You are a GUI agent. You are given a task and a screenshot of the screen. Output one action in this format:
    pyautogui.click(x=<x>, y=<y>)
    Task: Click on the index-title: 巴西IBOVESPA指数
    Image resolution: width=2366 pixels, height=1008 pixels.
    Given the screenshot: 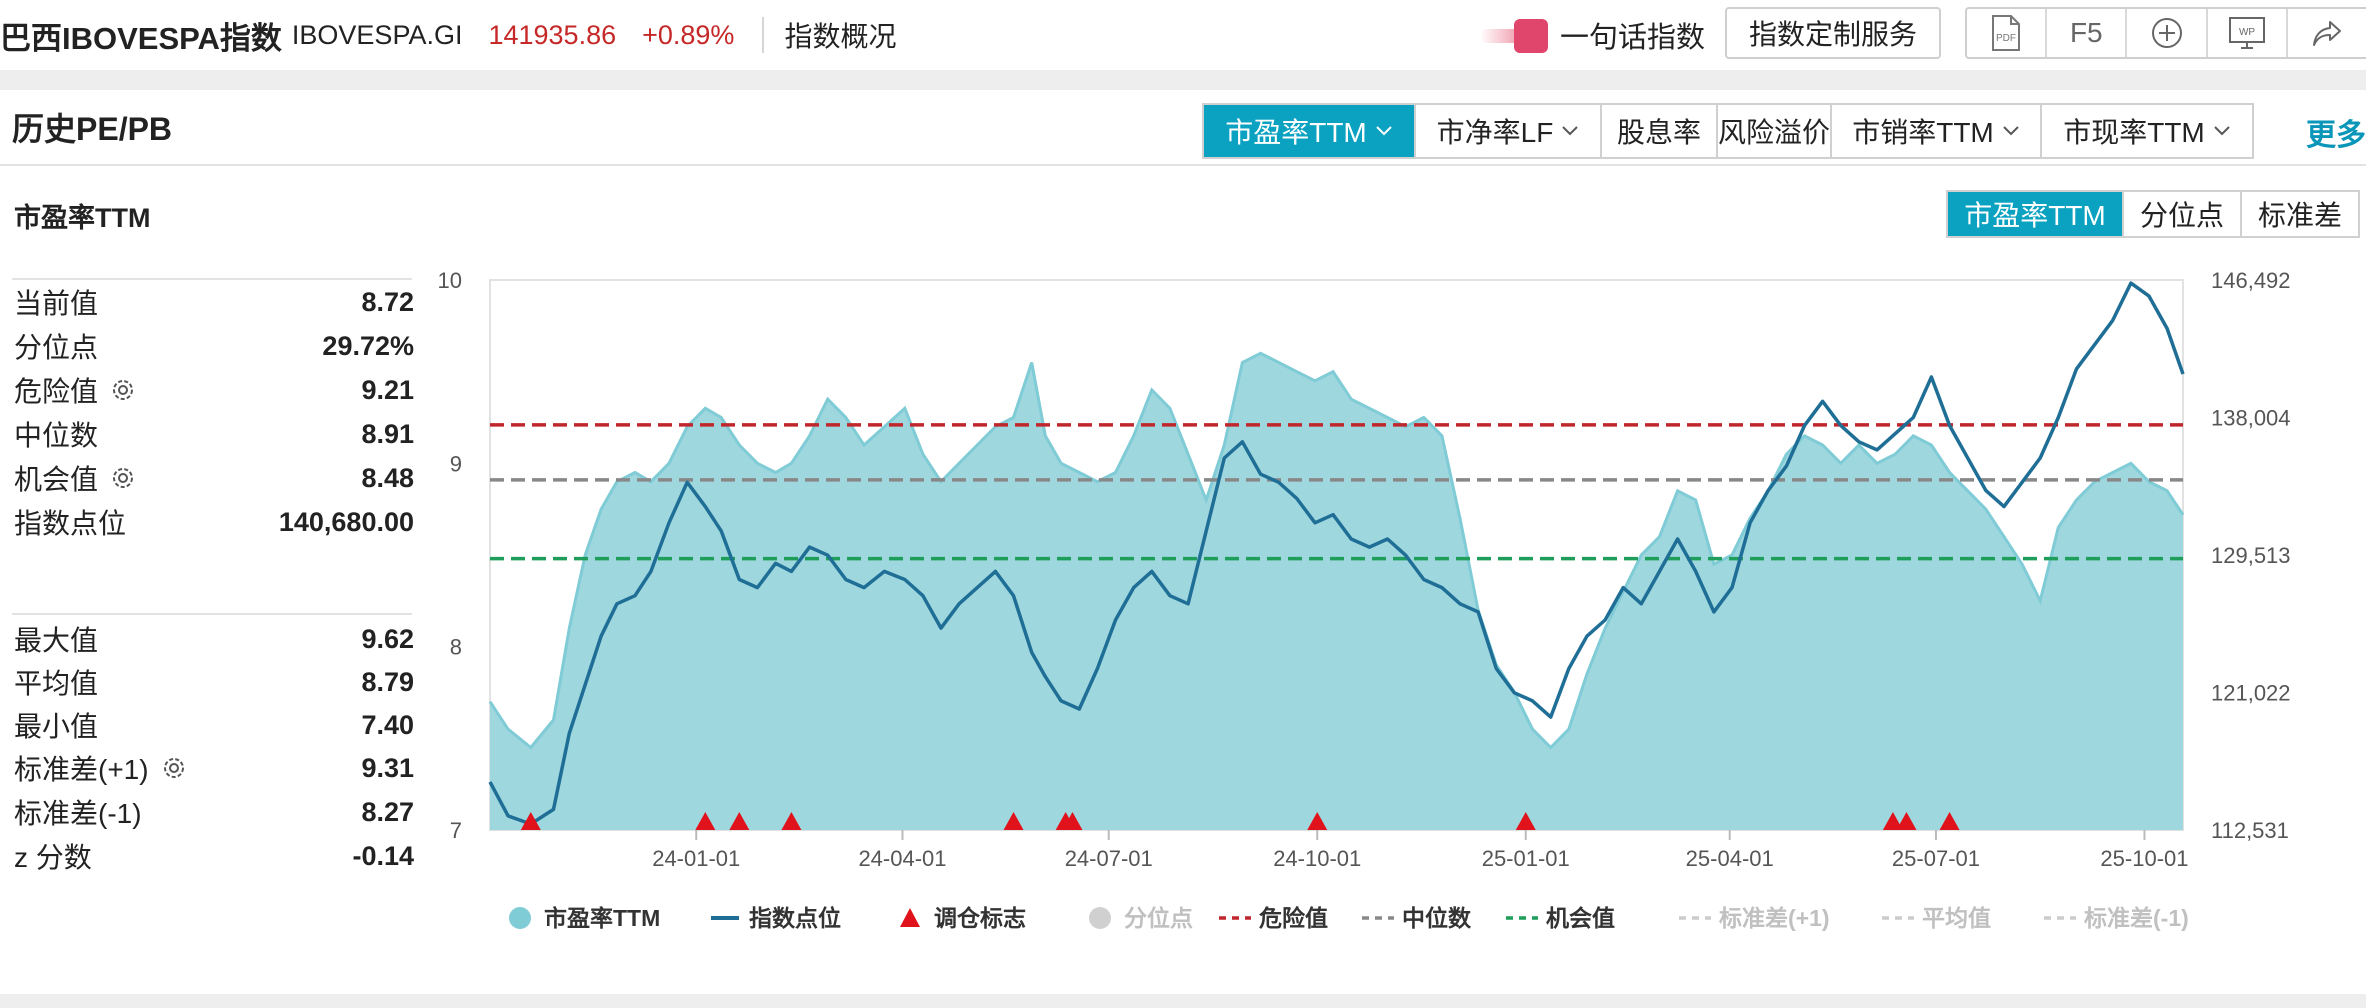 What is the action you would take?
    pyautogui.click(x=141, y=38)
    